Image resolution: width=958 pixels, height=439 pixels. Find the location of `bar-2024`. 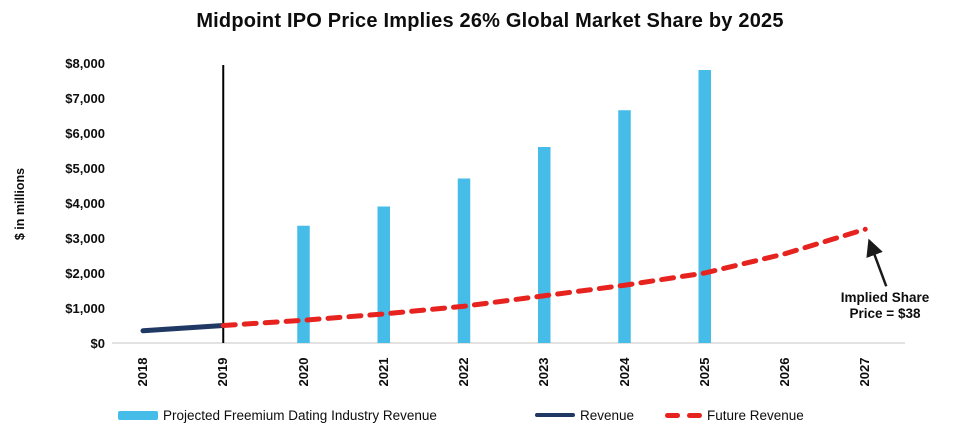

bar-2024 is located at coordinates (624, 226).